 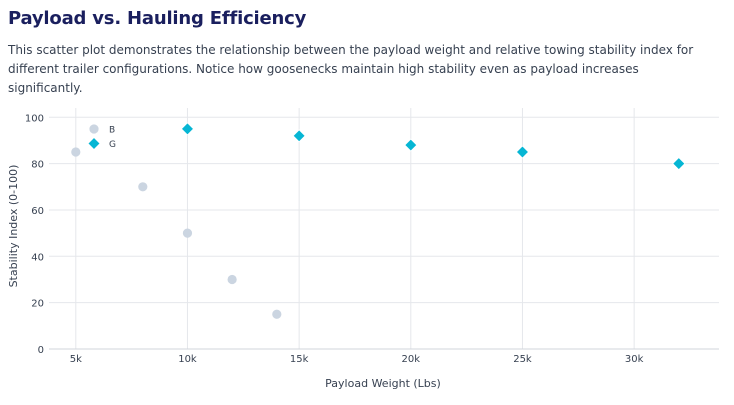 What do you see at coordinates (13, 226) in the screenshot?
I see `y-axis-title: Stability Index (0-100)` at bounding box center [13, 226].